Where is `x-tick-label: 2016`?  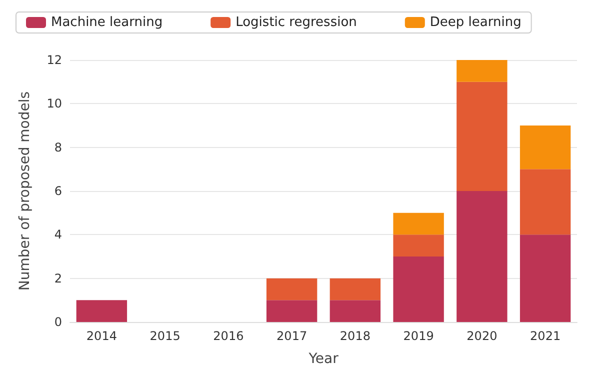 x-tick-label: 2016 is located at coordinates (228, 336).